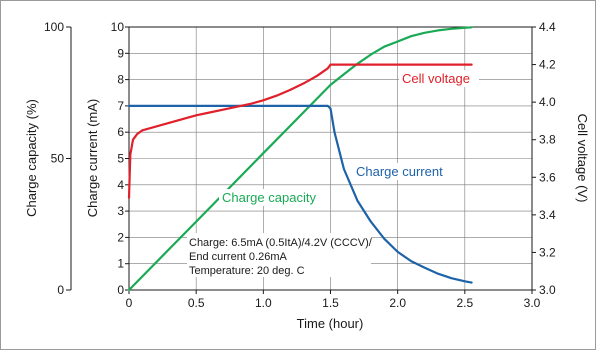  What do you see at coordinates (92, 158) in the screenshot?
I see `current-axis-label: Charge current (mA)` at bounding box center [92, 158].